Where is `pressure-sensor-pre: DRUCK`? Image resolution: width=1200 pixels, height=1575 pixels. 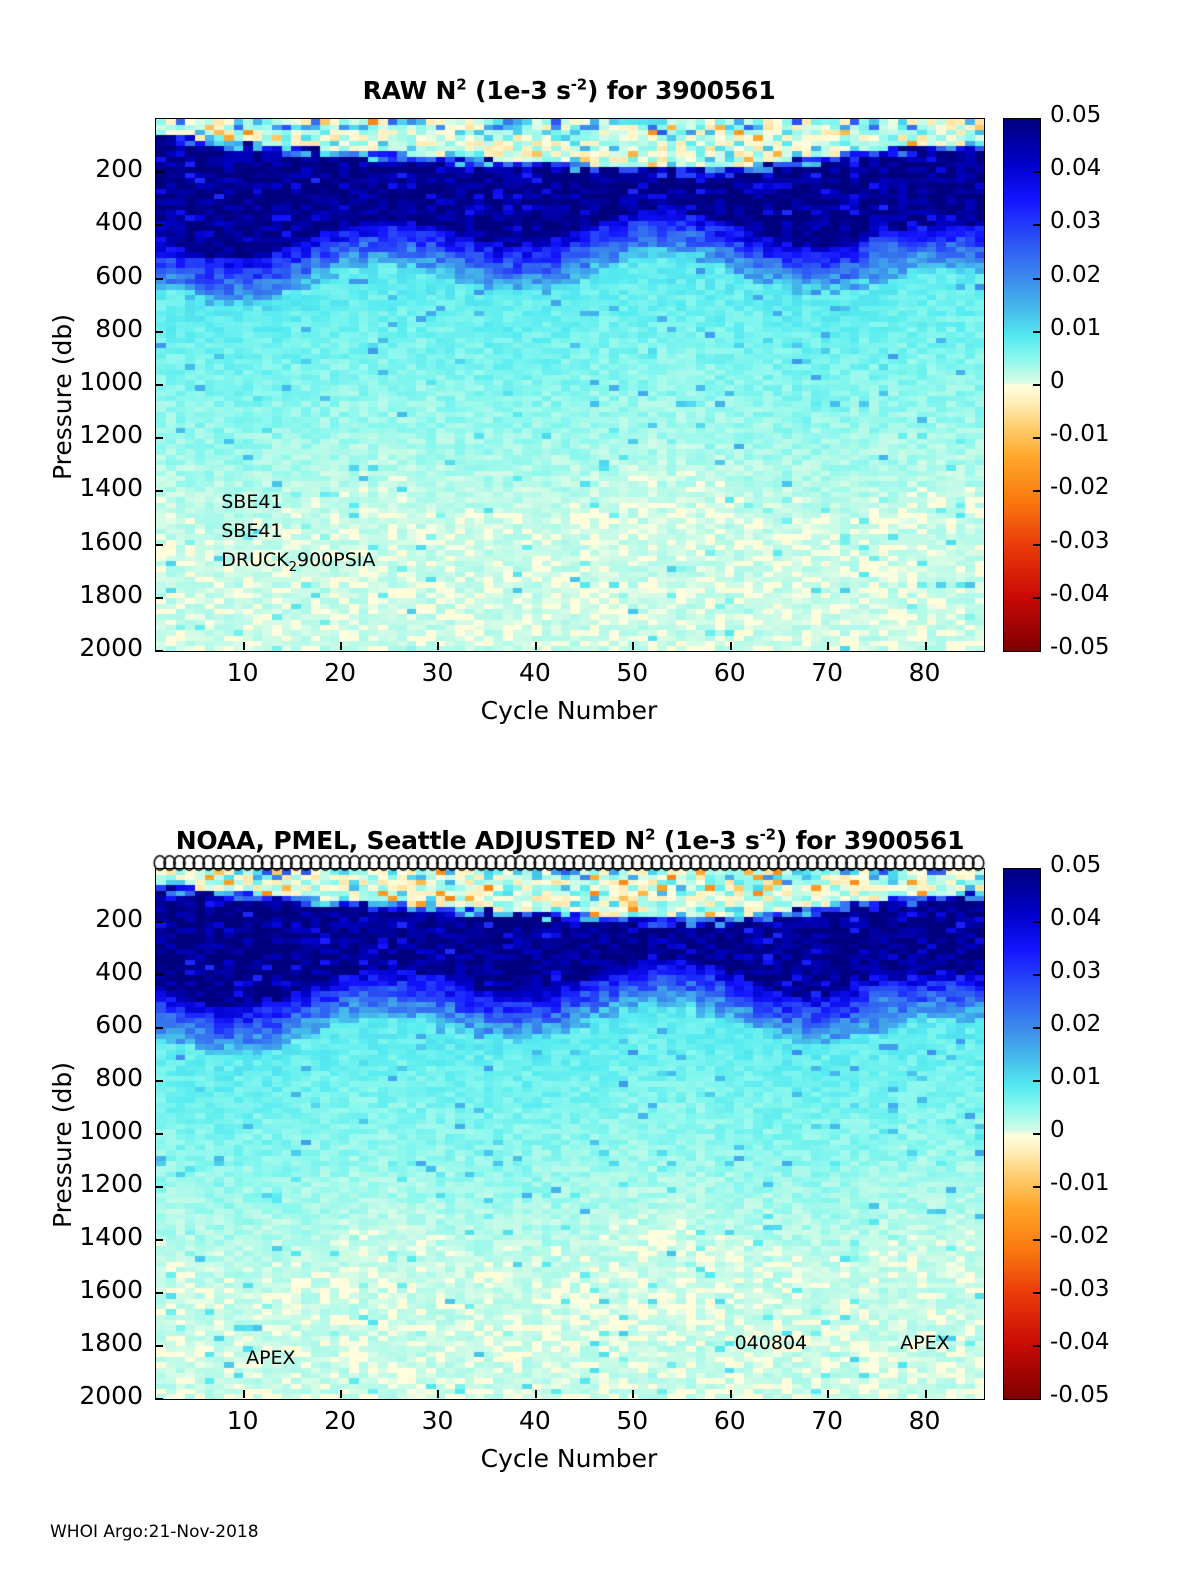
pressure-sensor-pre: DRUCK is located at coordinates (255, 560).